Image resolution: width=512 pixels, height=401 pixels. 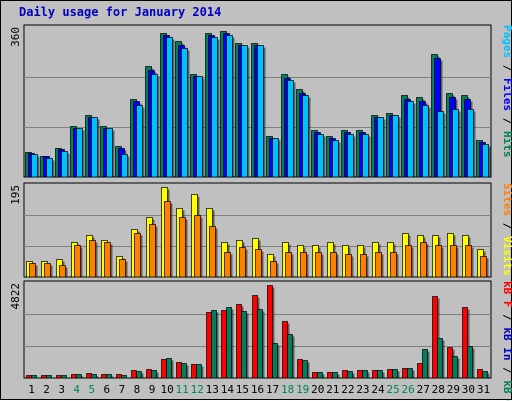 I want to click on x-tick-label-18: 18, so click(x=287, y=389).